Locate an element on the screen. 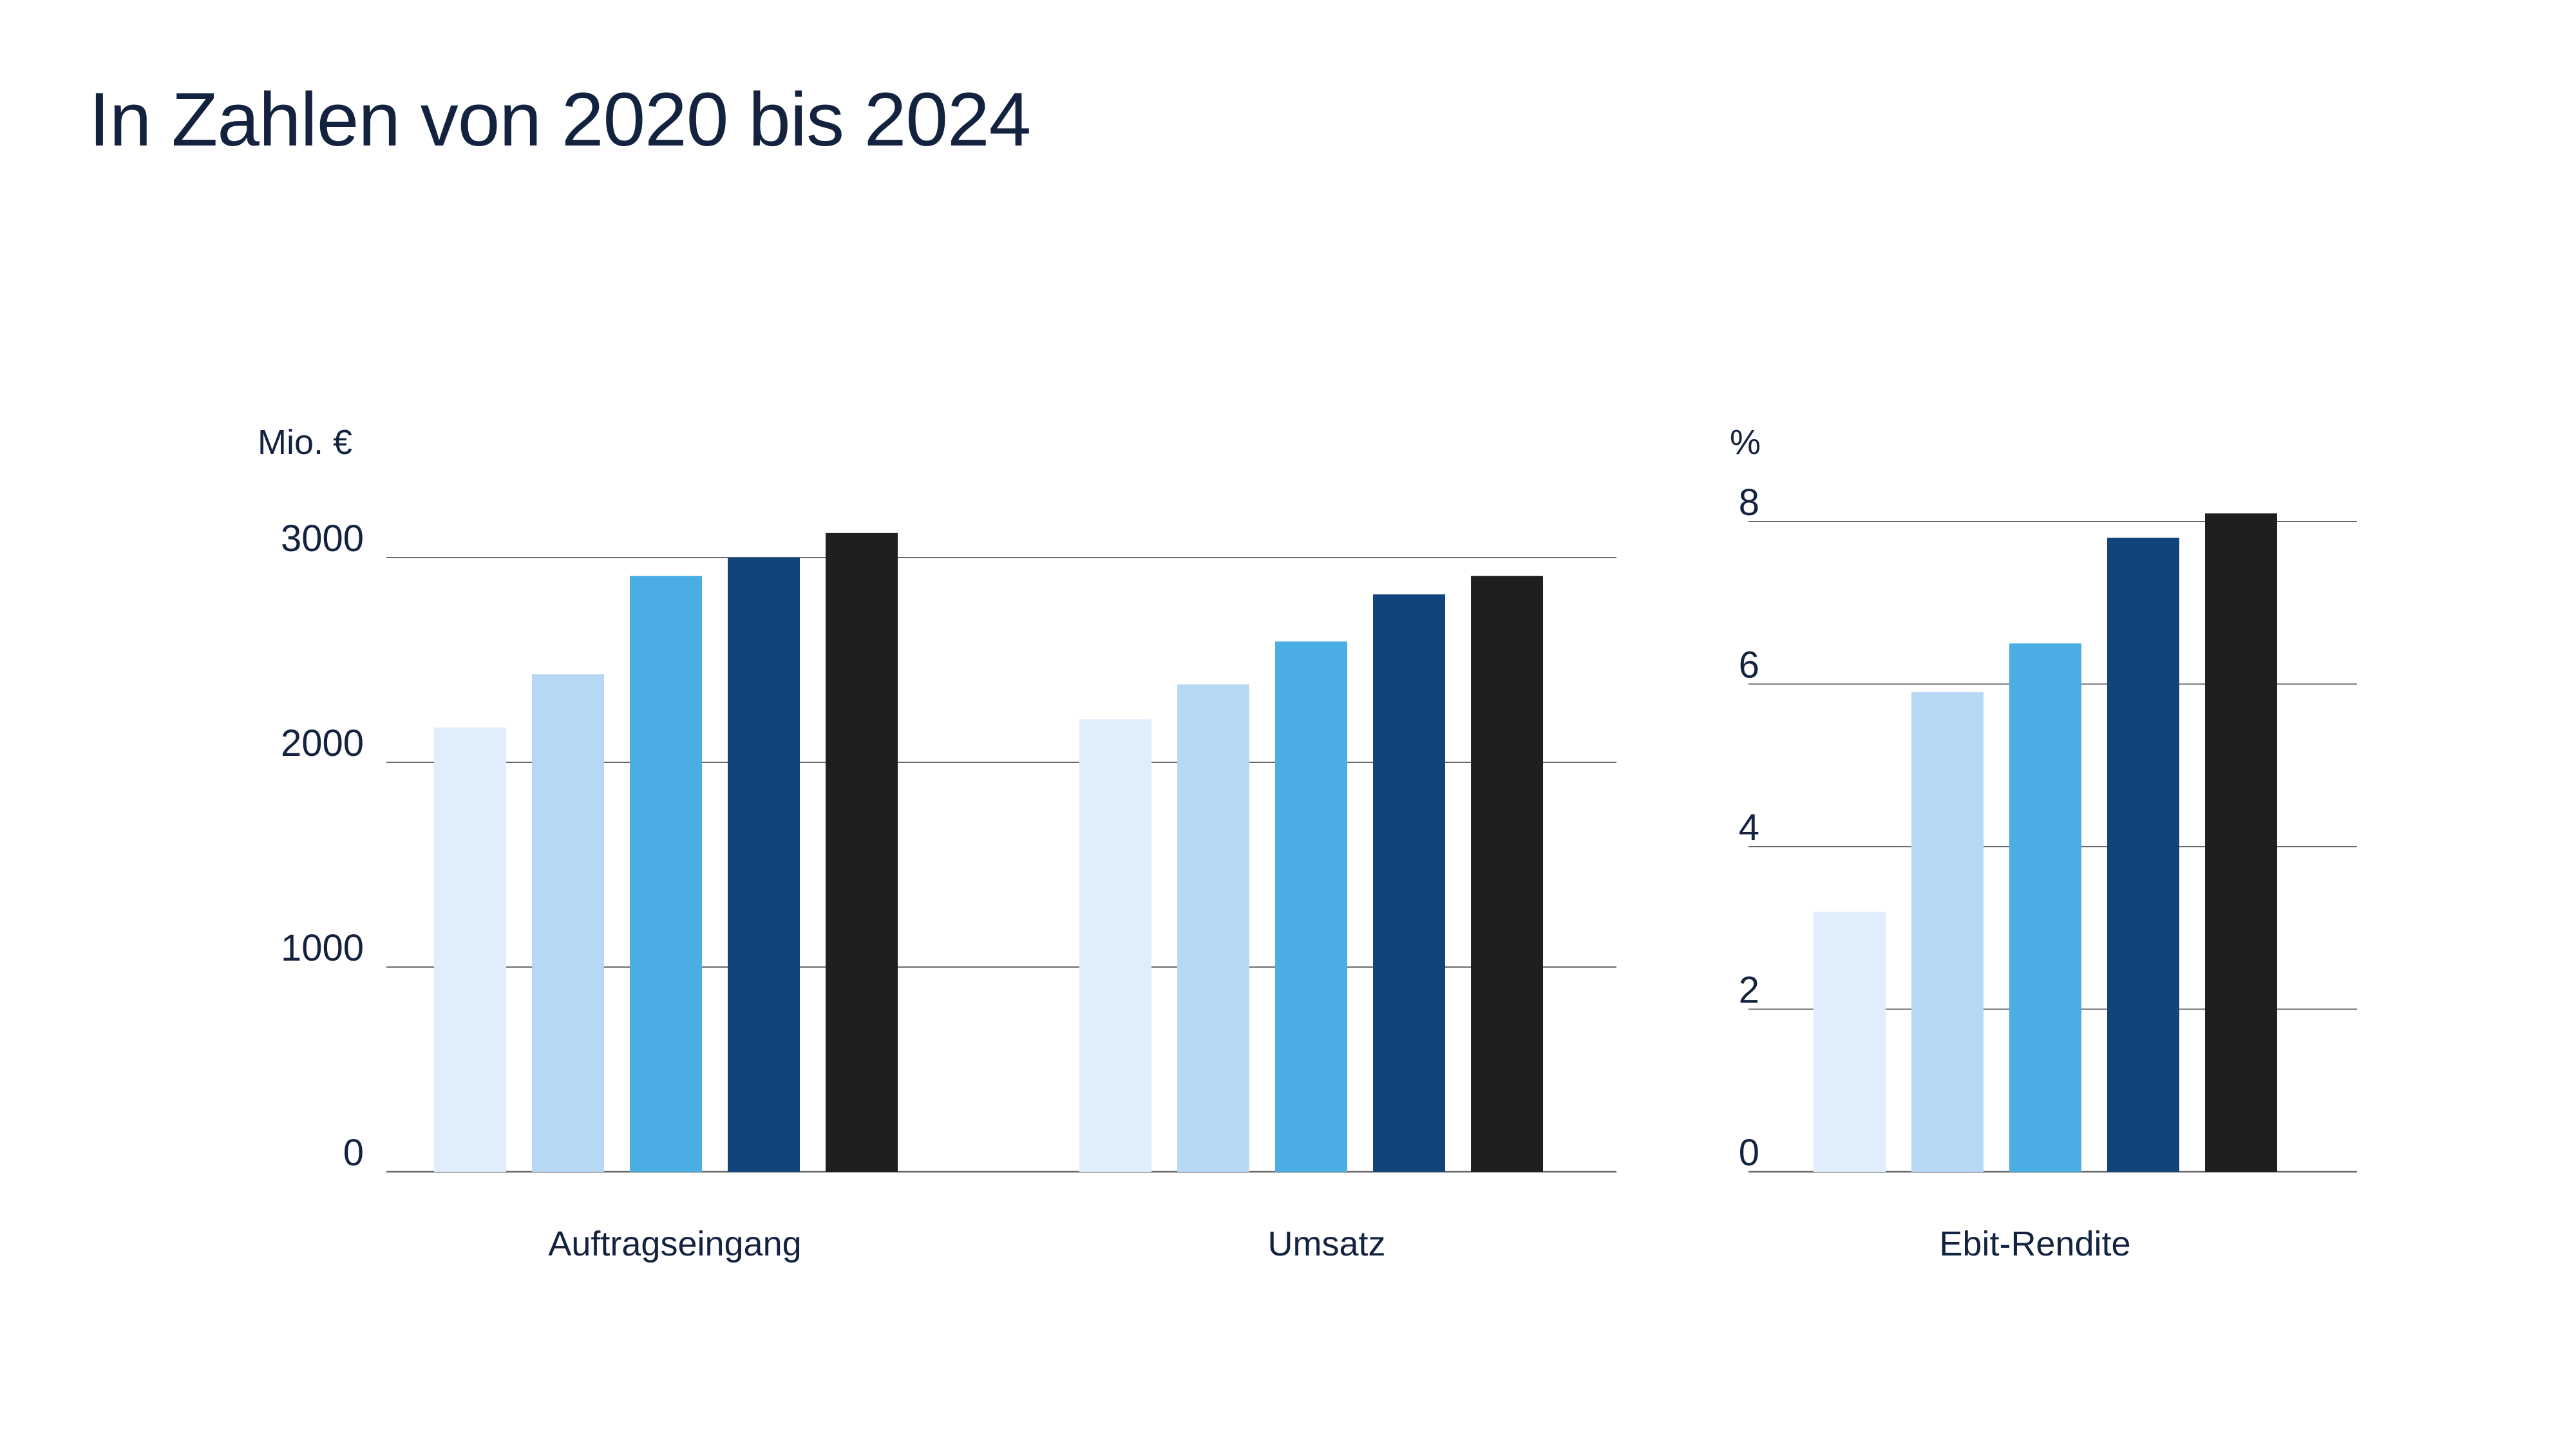 Image resolution: width=2576 pixels, height=1448 pixels. category-label: Ebit-Rendite is located at coordinates (2035, 1244).